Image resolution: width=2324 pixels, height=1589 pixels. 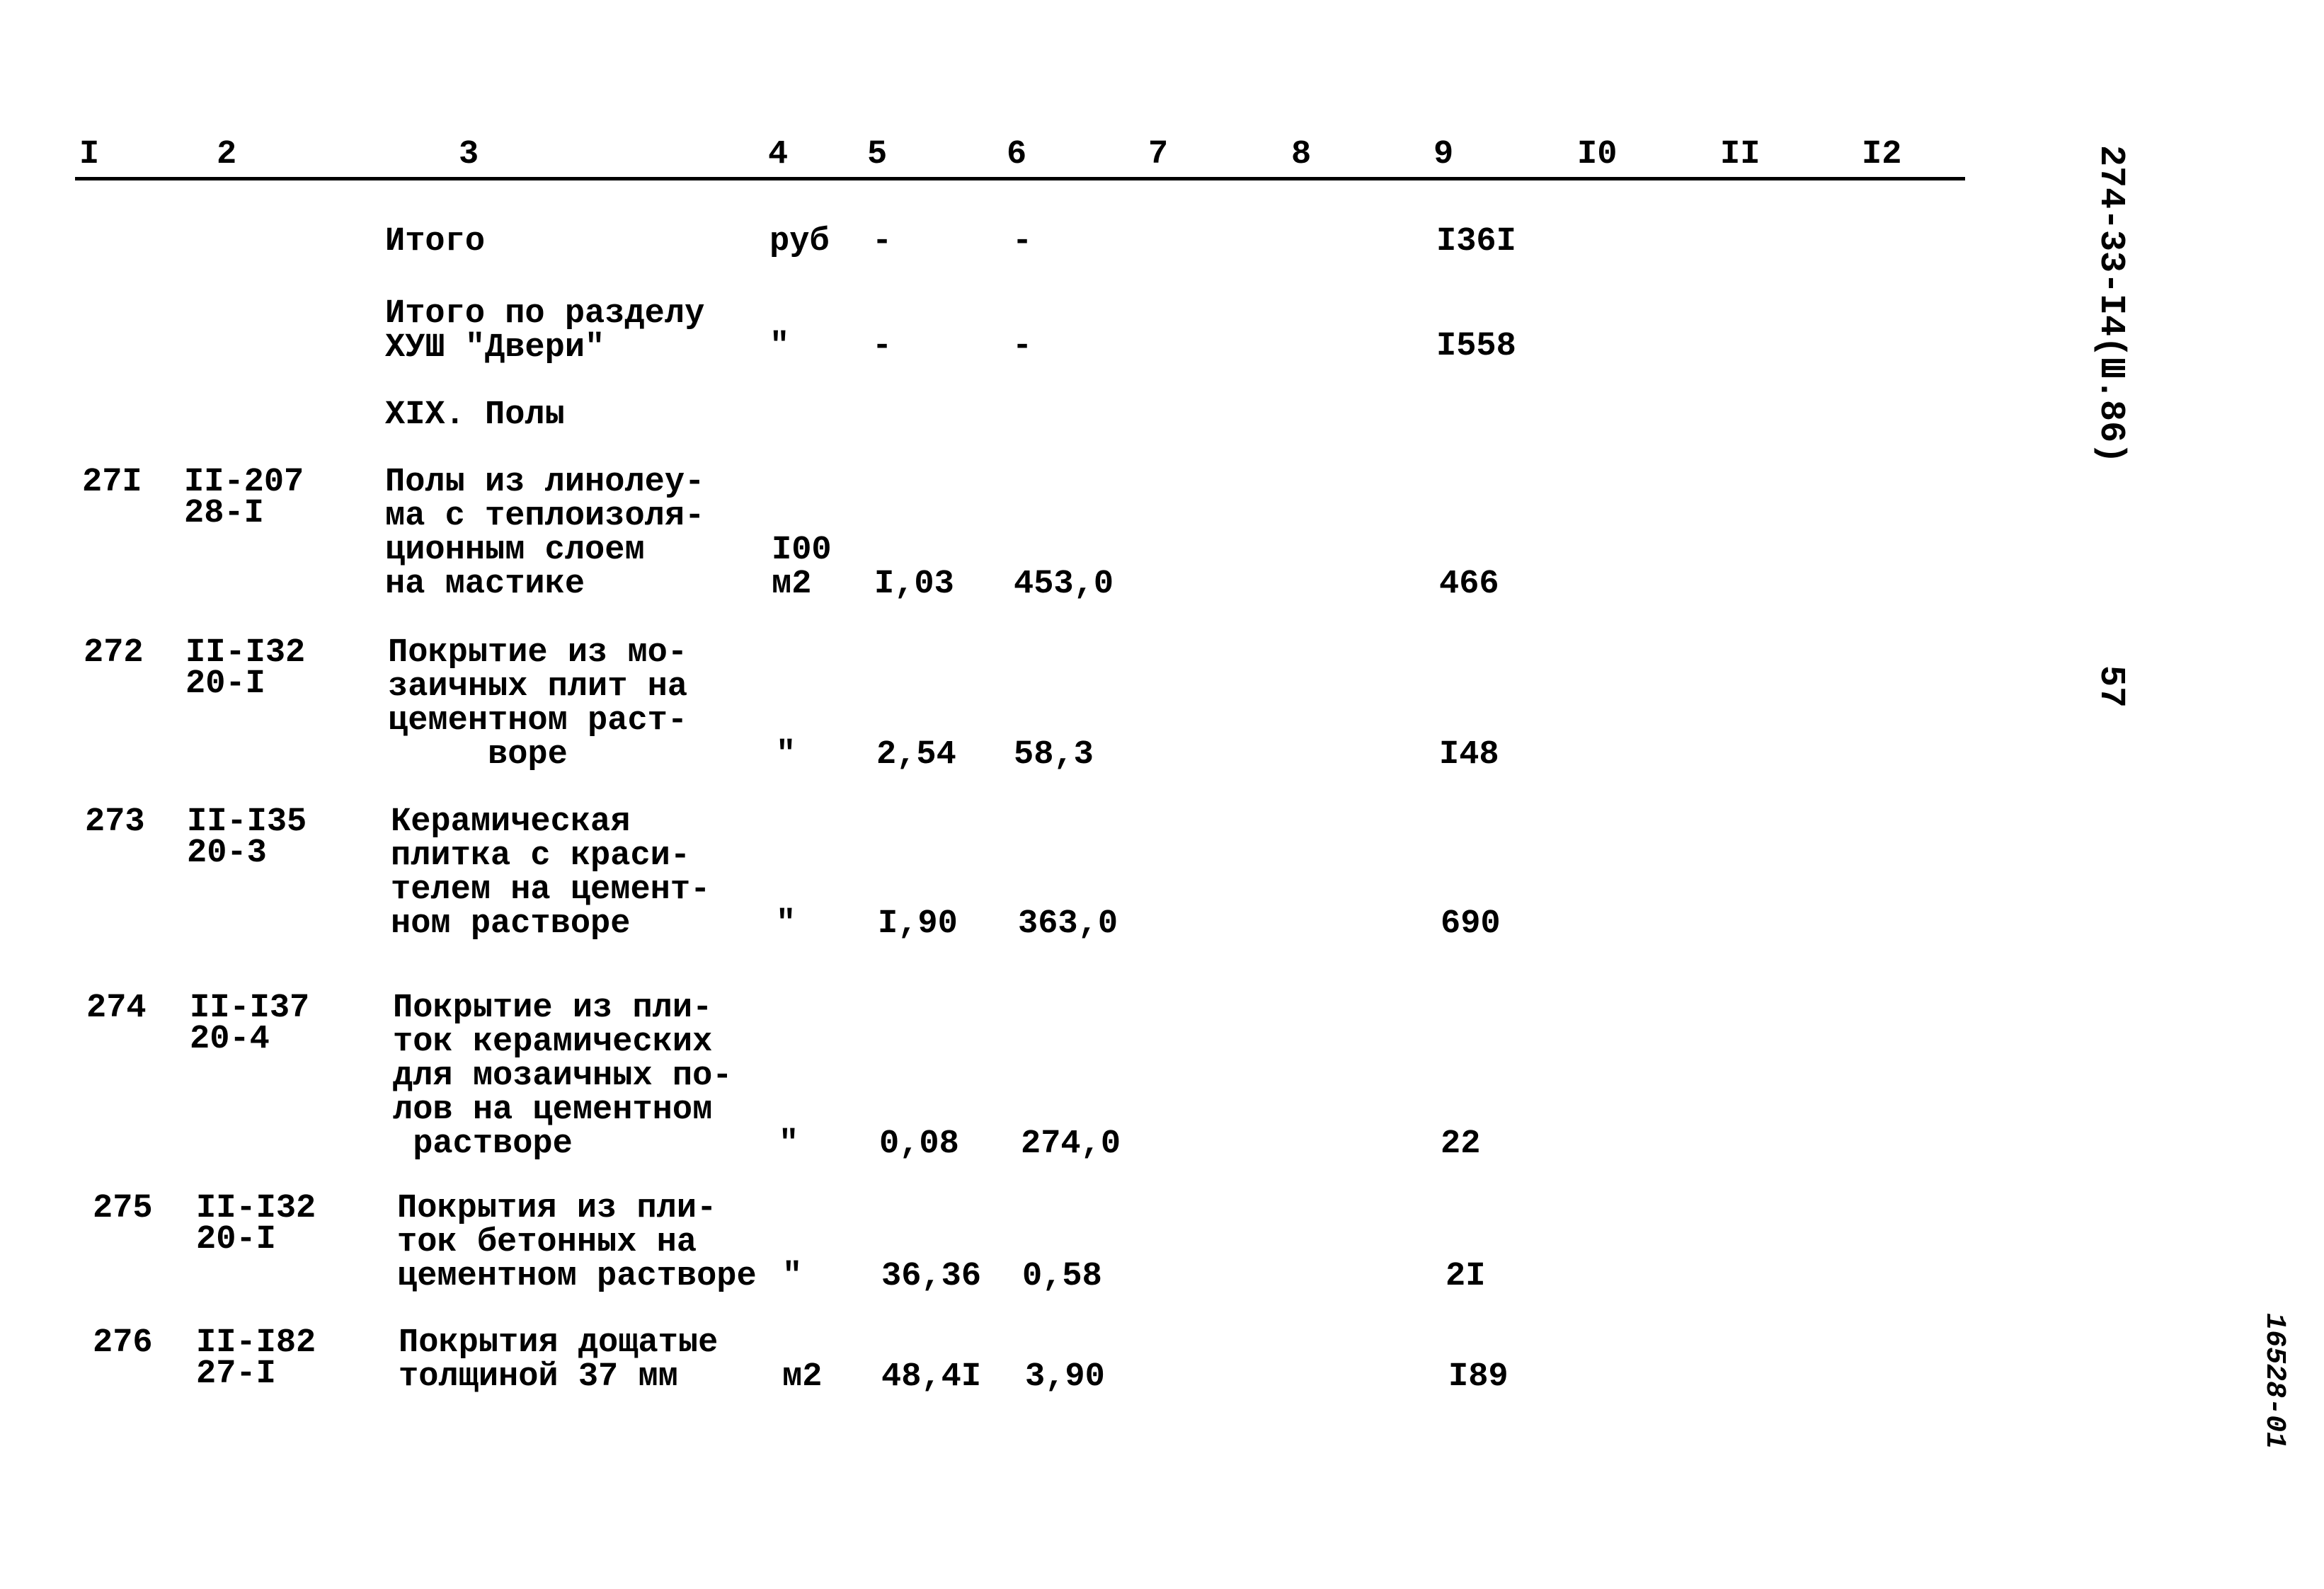 What do you see at coordinates (2110, 687) in the screenshot?
I see `page-number: 57` at bounding box center [2110, 687].